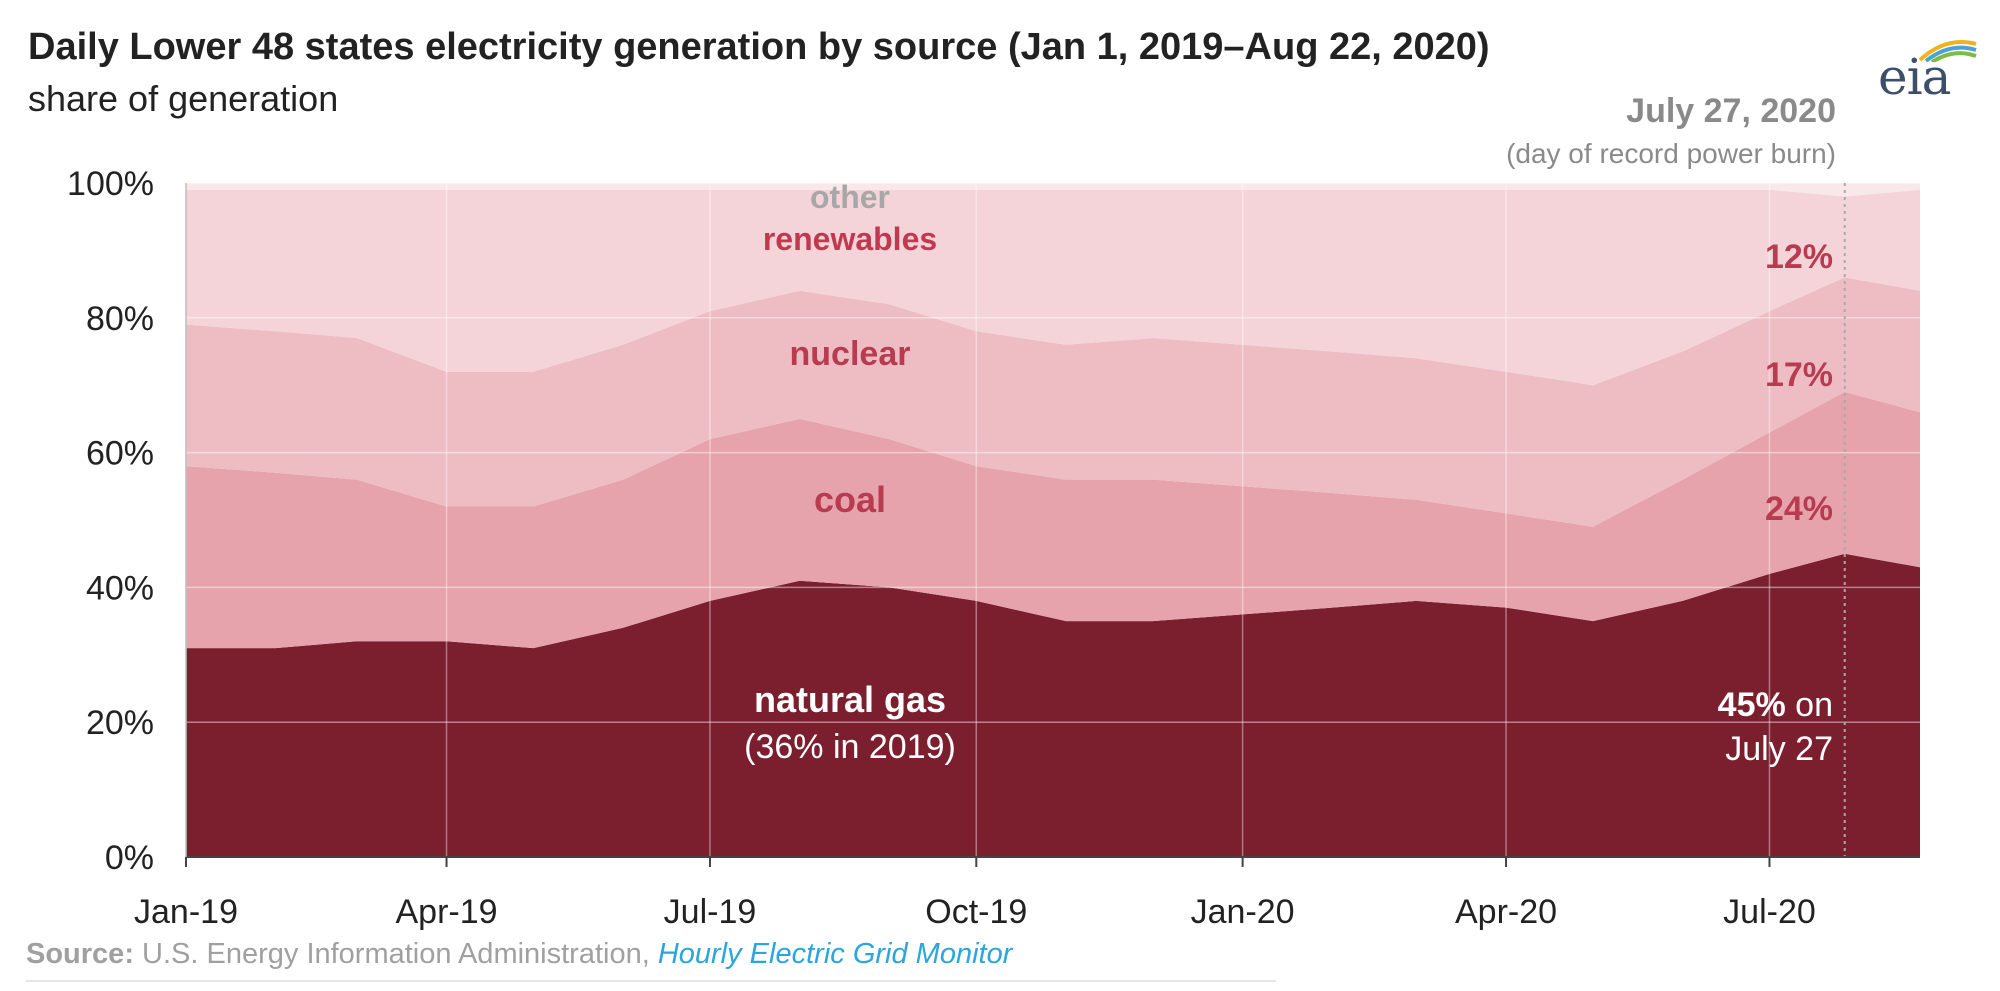 This screenshot has width=2000, height=991. What do you see at coordinates (710, 911) in the screenshot?
I see `x-tick-label: Jul-19` at bounding box center [710, 911].